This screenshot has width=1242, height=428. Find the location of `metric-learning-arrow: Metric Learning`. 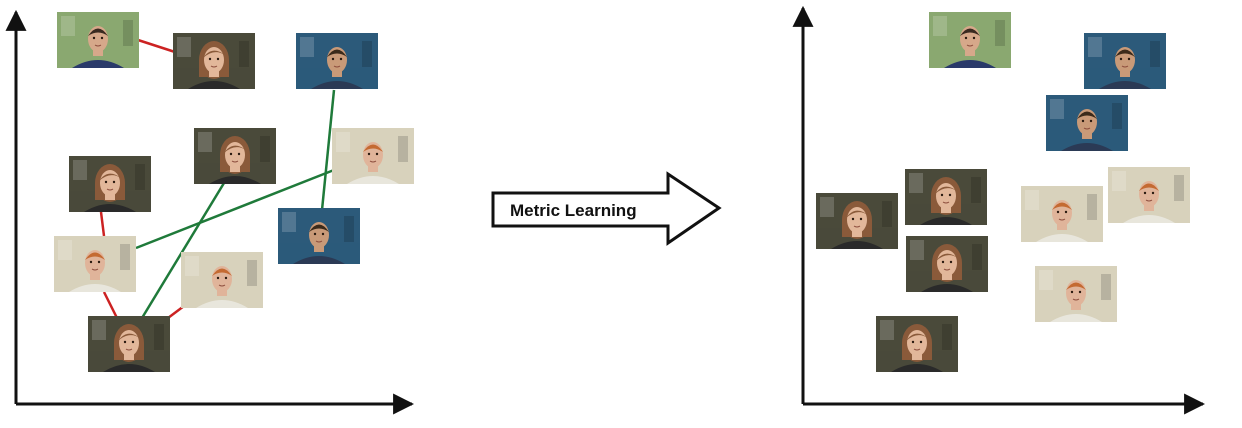

metric-learning-arrow: Metric Learning is located at coordinates (606, 208).